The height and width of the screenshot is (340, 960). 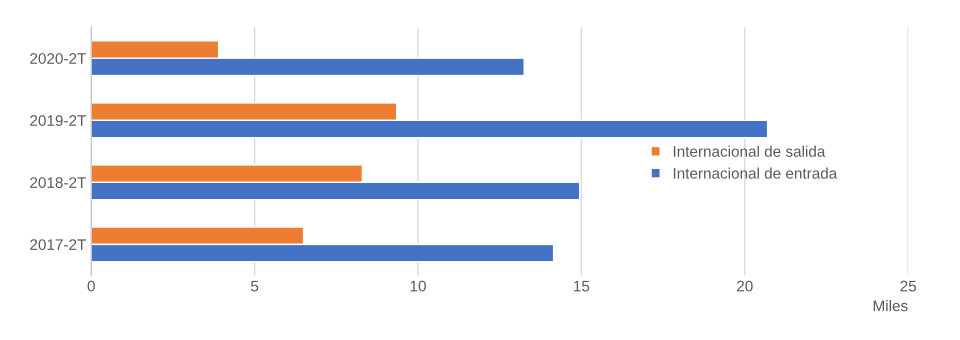 I want to click on x-tick-label: 0, so click(x=91, y=286).